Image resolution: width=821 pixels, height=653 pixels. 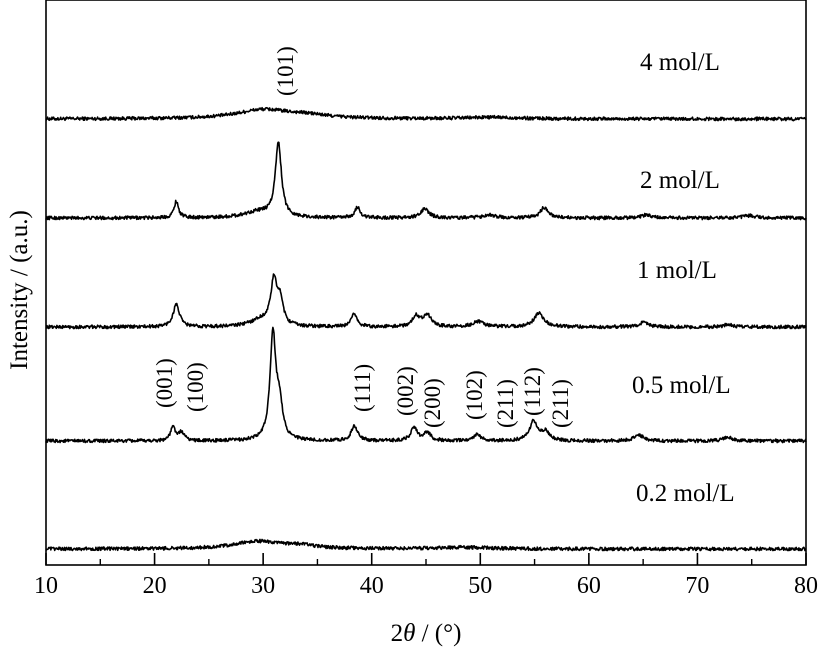 I want to click on x-tick-label: 80, so click(x=806, y=586).